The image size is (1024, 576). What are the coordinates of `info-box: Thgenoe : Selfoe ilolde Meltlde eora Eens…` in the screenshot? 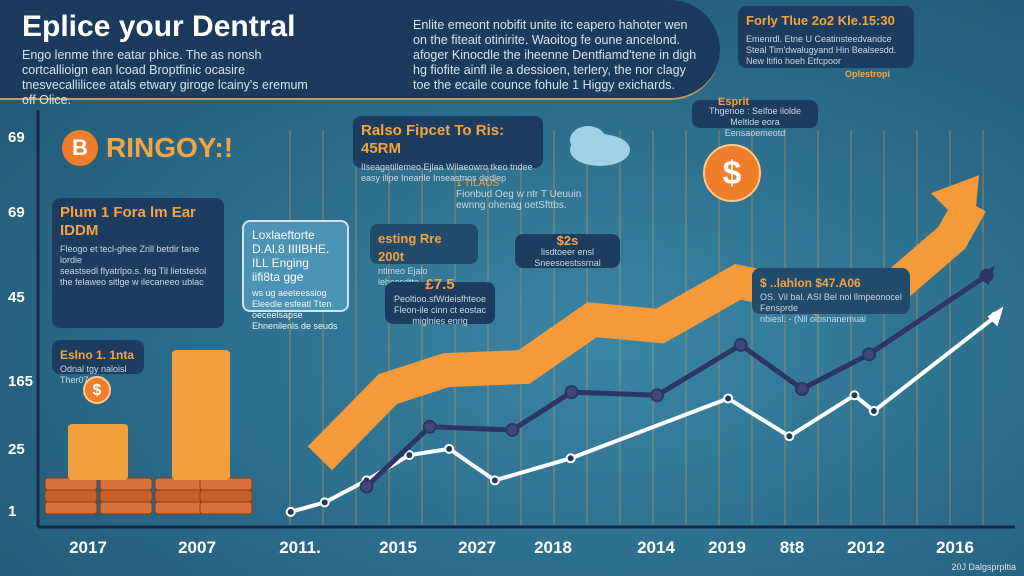 It's located at (755, 119).